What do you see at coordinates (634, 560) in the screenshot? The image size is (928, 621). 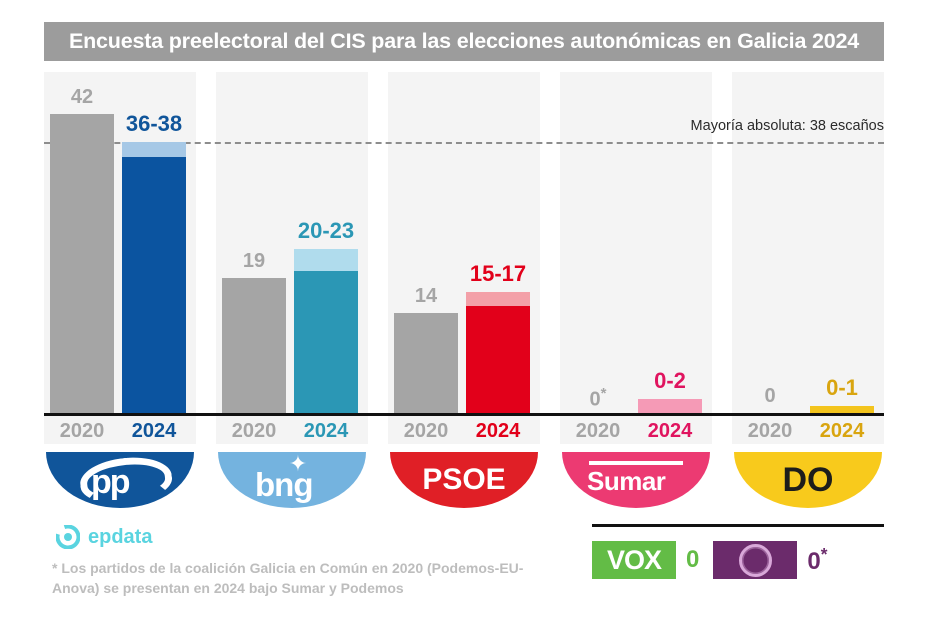 I see `vox-logo: VOX` at bounding box center [634, 560].